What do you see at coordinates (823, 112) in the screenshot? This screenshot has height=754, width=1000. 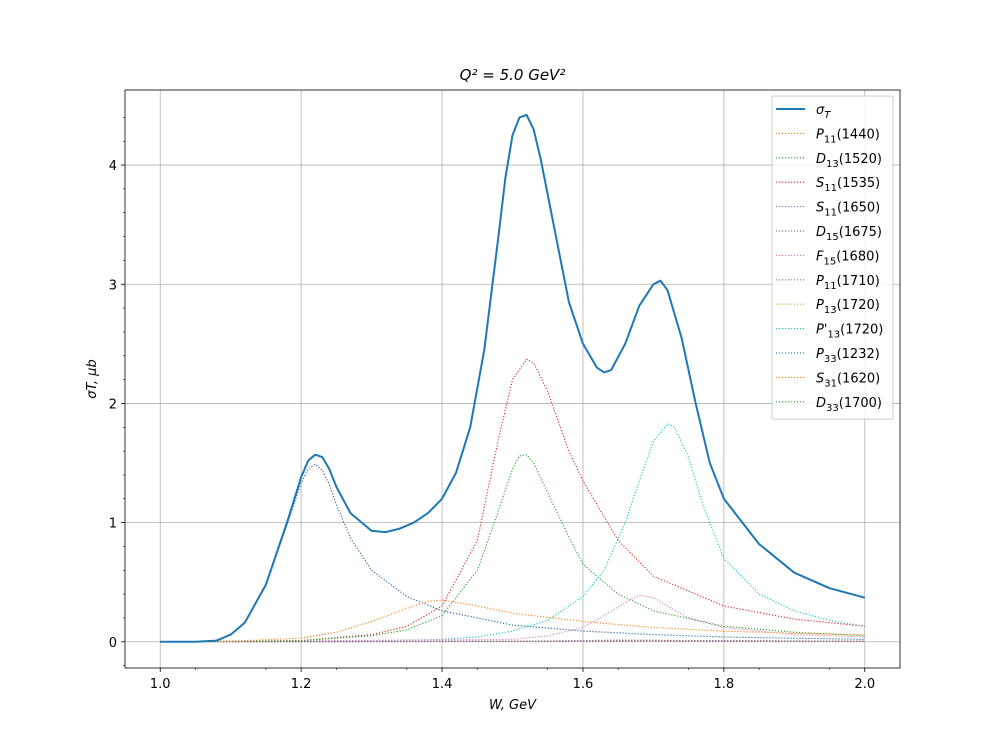 I see `legend-entry: σT` at bounding box center [823, 112].